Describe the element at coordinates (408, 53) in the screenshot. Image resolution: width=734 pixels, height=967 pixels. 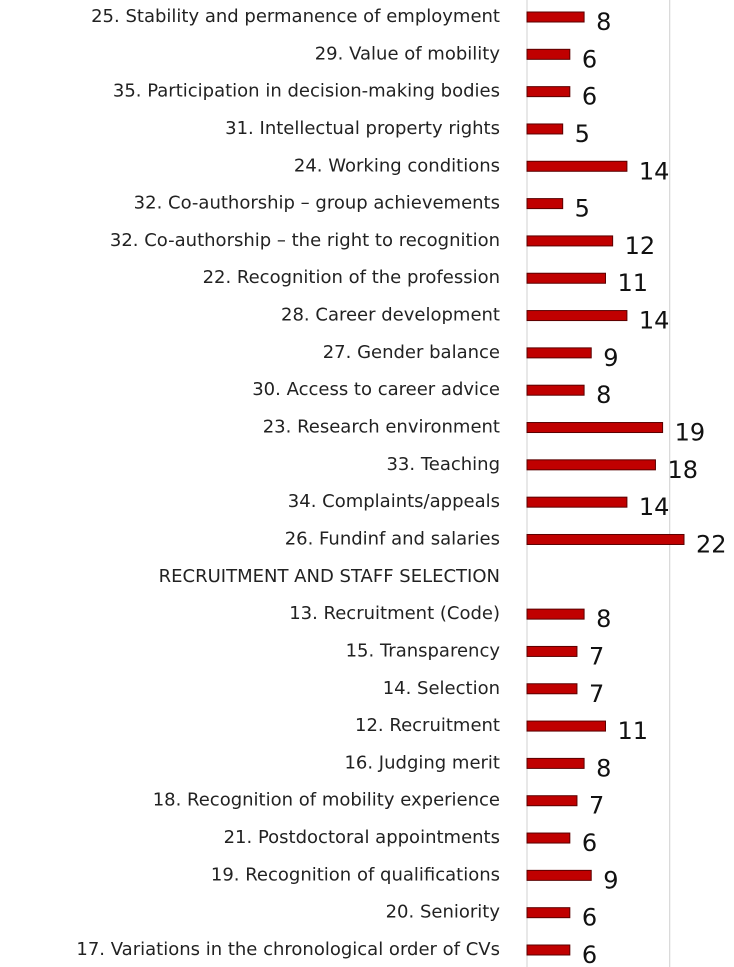
I see `category-label: 29. Value of mobility` at that location.